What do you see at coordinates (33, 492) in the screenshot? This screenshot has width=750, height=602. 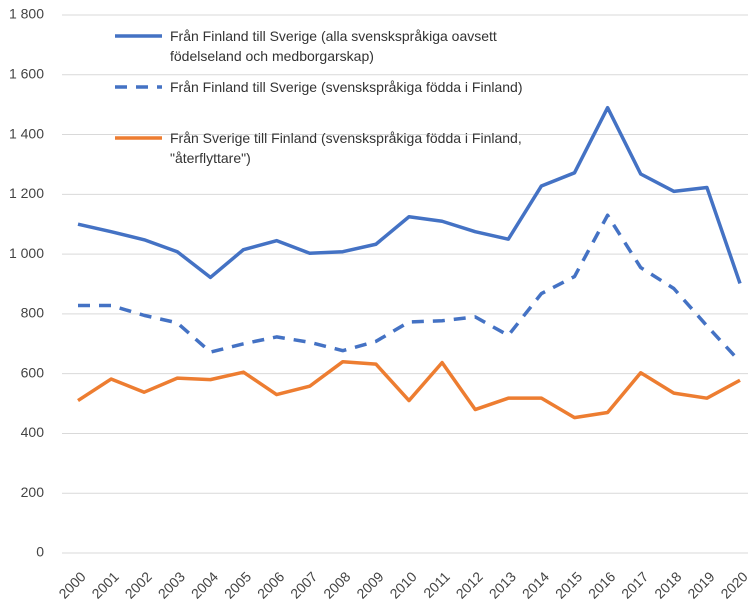 I see `y-tick-label: 200` at bounding box center [33, 492].